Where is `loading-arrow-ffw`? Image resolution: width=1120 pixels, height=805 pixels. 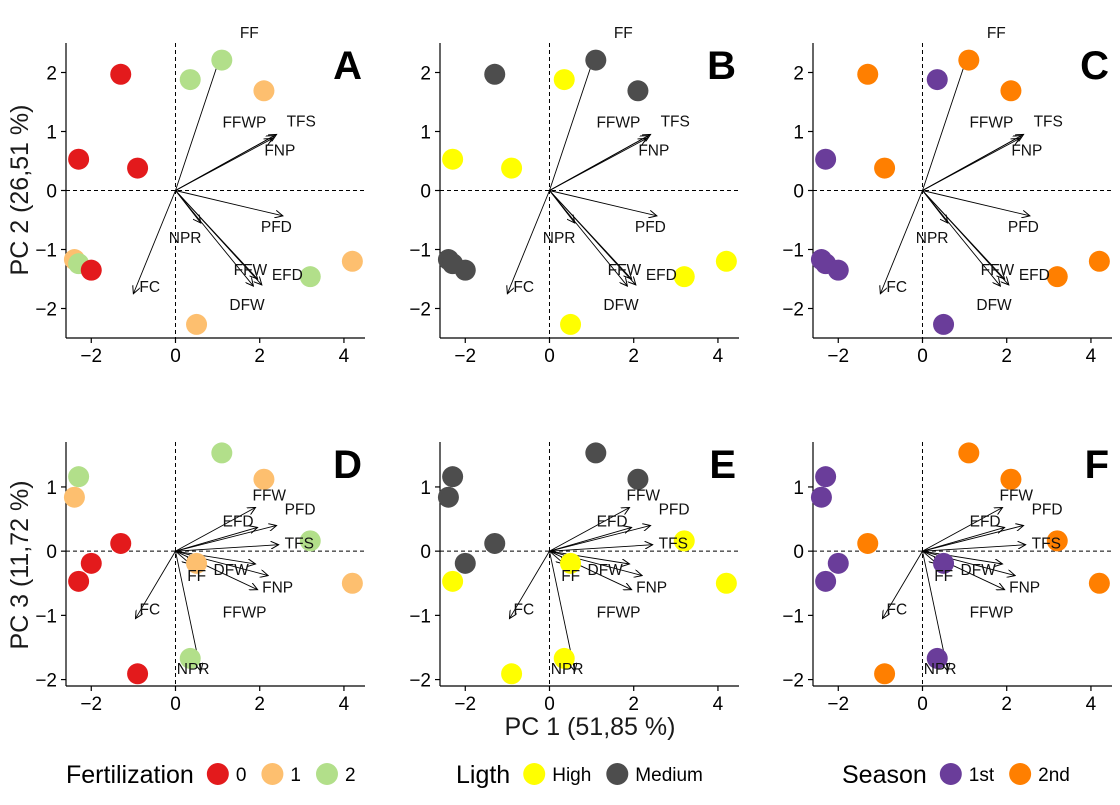 loading-arrow-ffw is located at coordinates (962, 529).